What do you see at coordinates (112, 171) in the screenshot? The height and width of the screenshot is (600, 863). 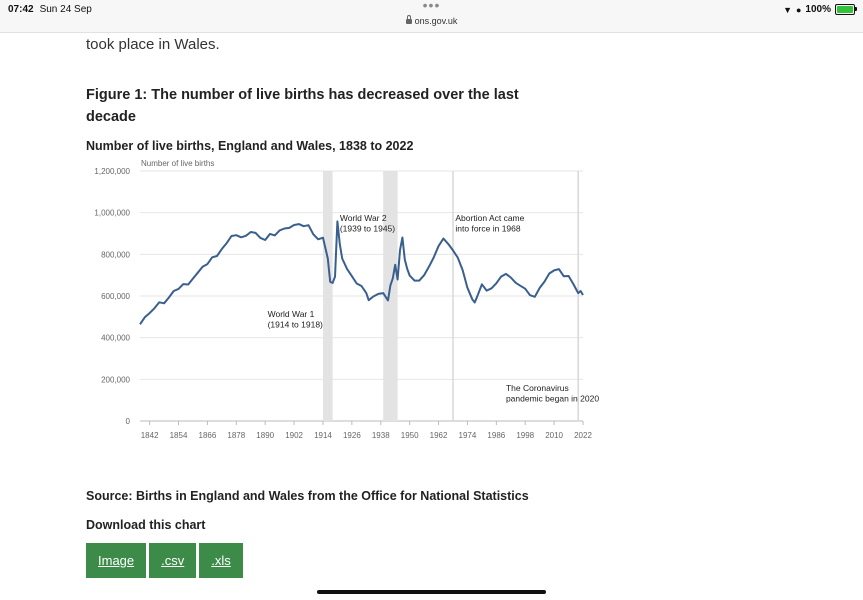 I see `y-tick-label: 1,200,000` at bounding box center [112, 171].